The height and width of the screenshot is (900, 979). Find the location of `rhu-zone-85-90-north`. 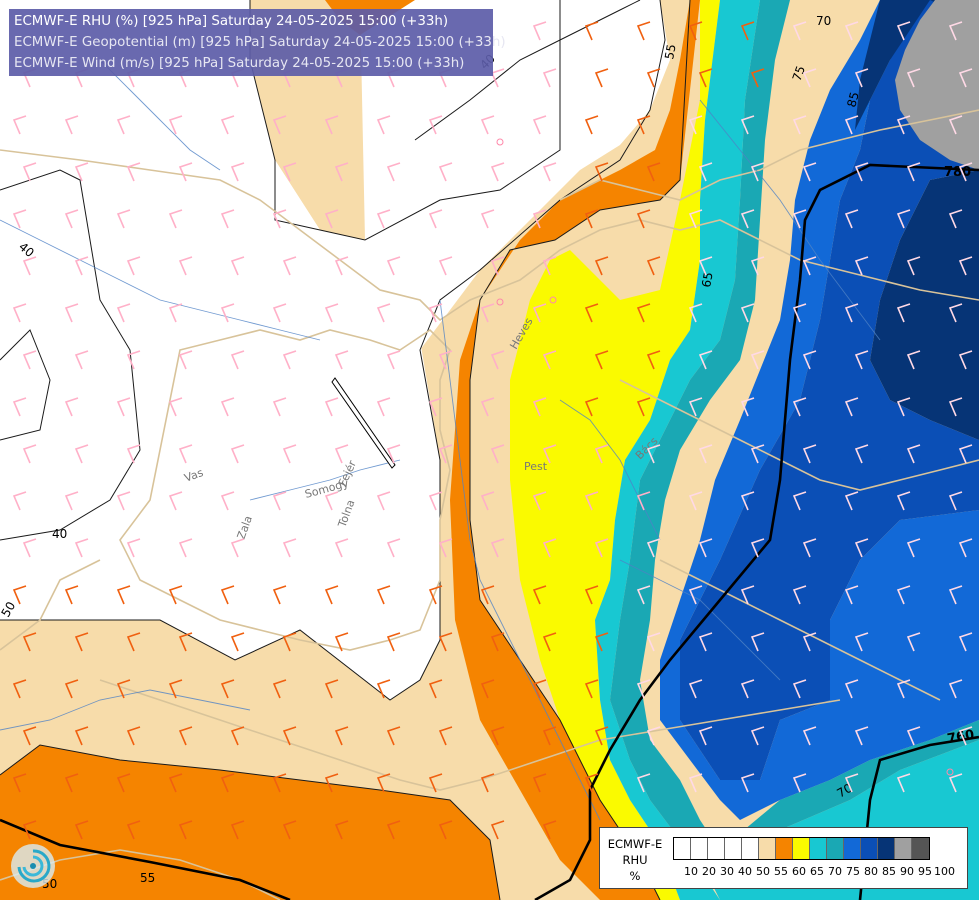

rhu-zone-85-90-north is located at coordinates (892, 65).